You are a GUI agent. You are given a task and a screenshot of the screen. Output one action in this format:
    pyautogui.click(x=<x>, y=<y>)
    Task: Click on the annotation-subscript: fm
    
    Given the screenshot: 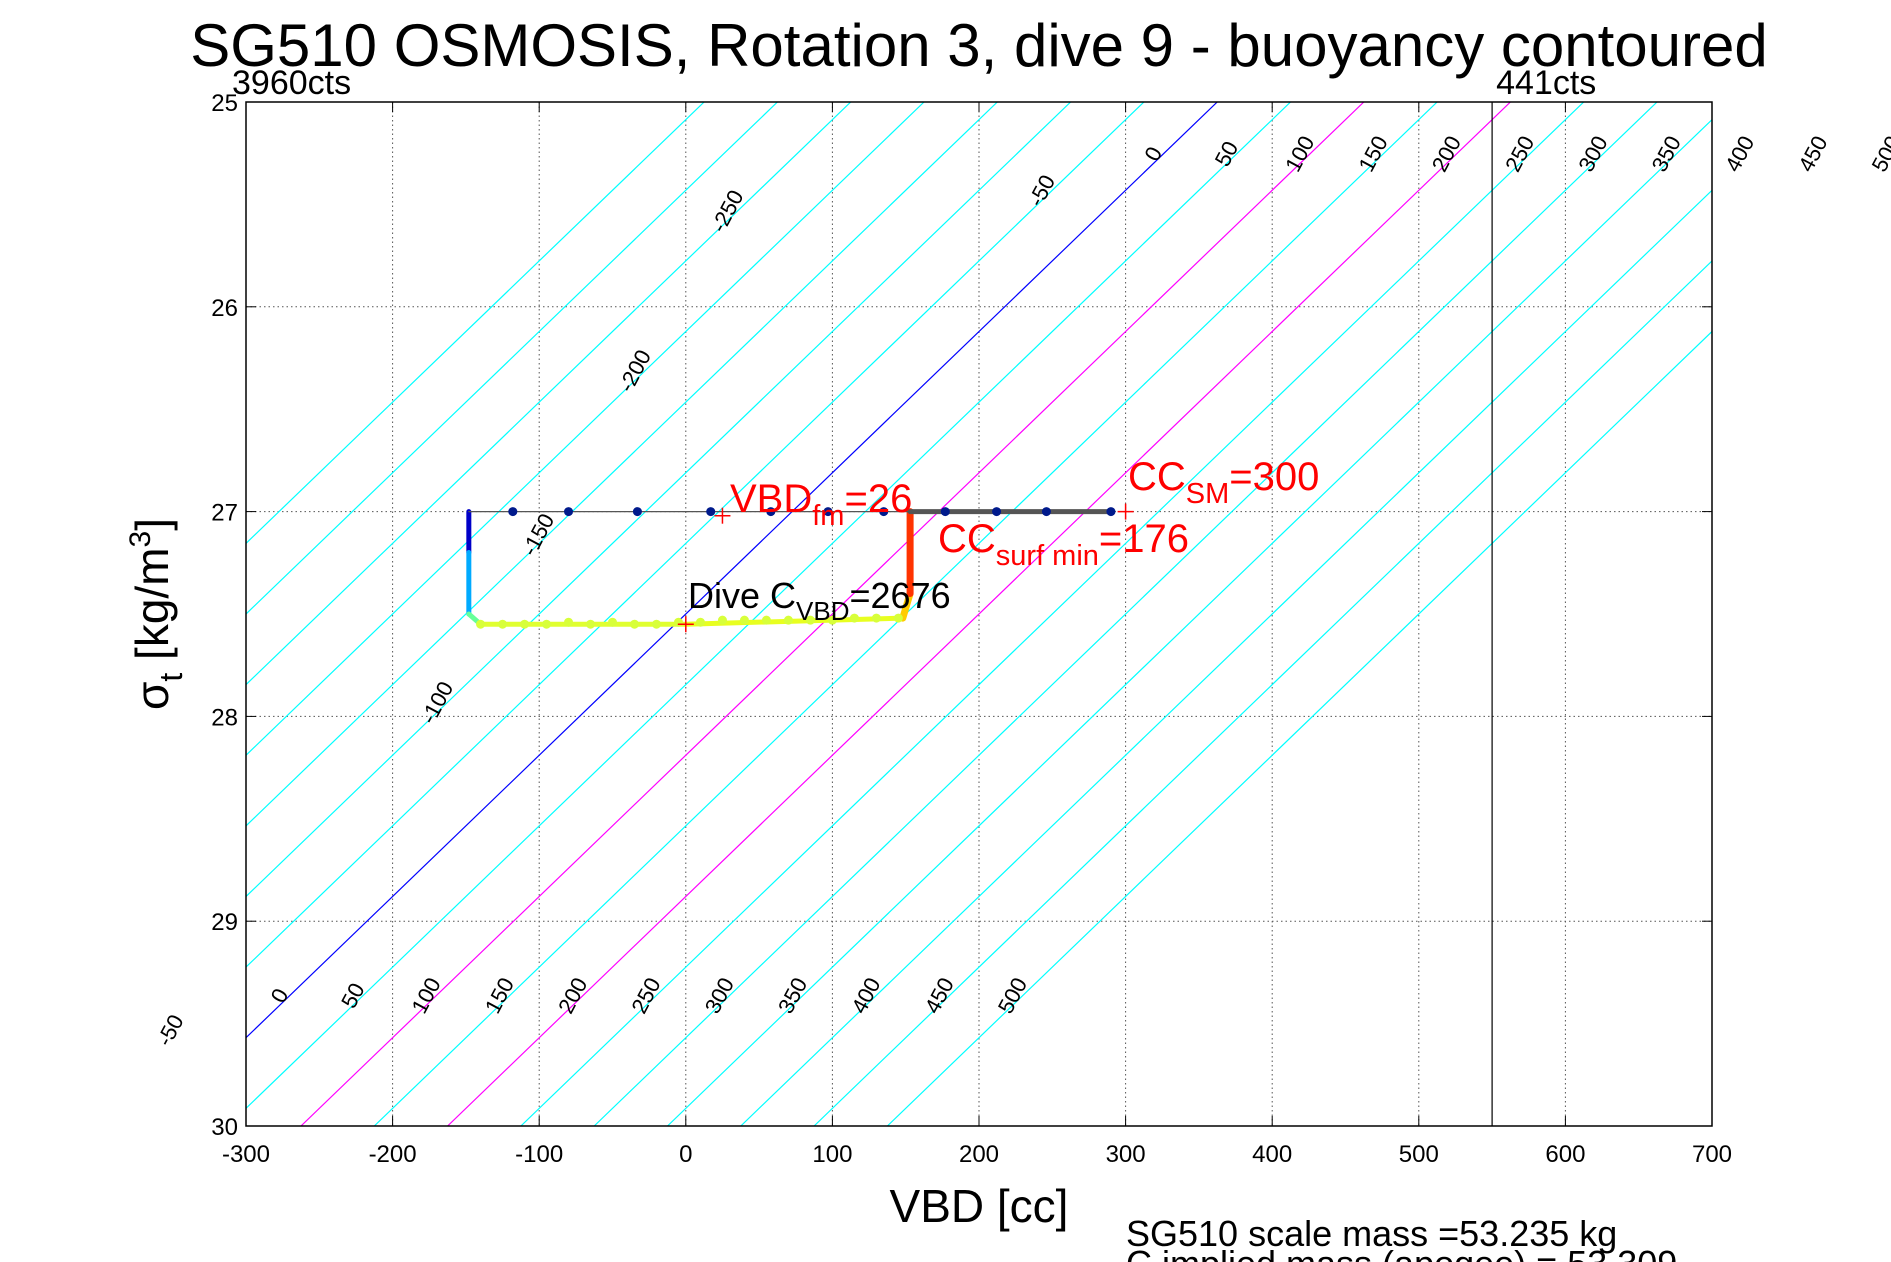 What is the action you would take?
    pyautogui.click(x=828, y=516)
    